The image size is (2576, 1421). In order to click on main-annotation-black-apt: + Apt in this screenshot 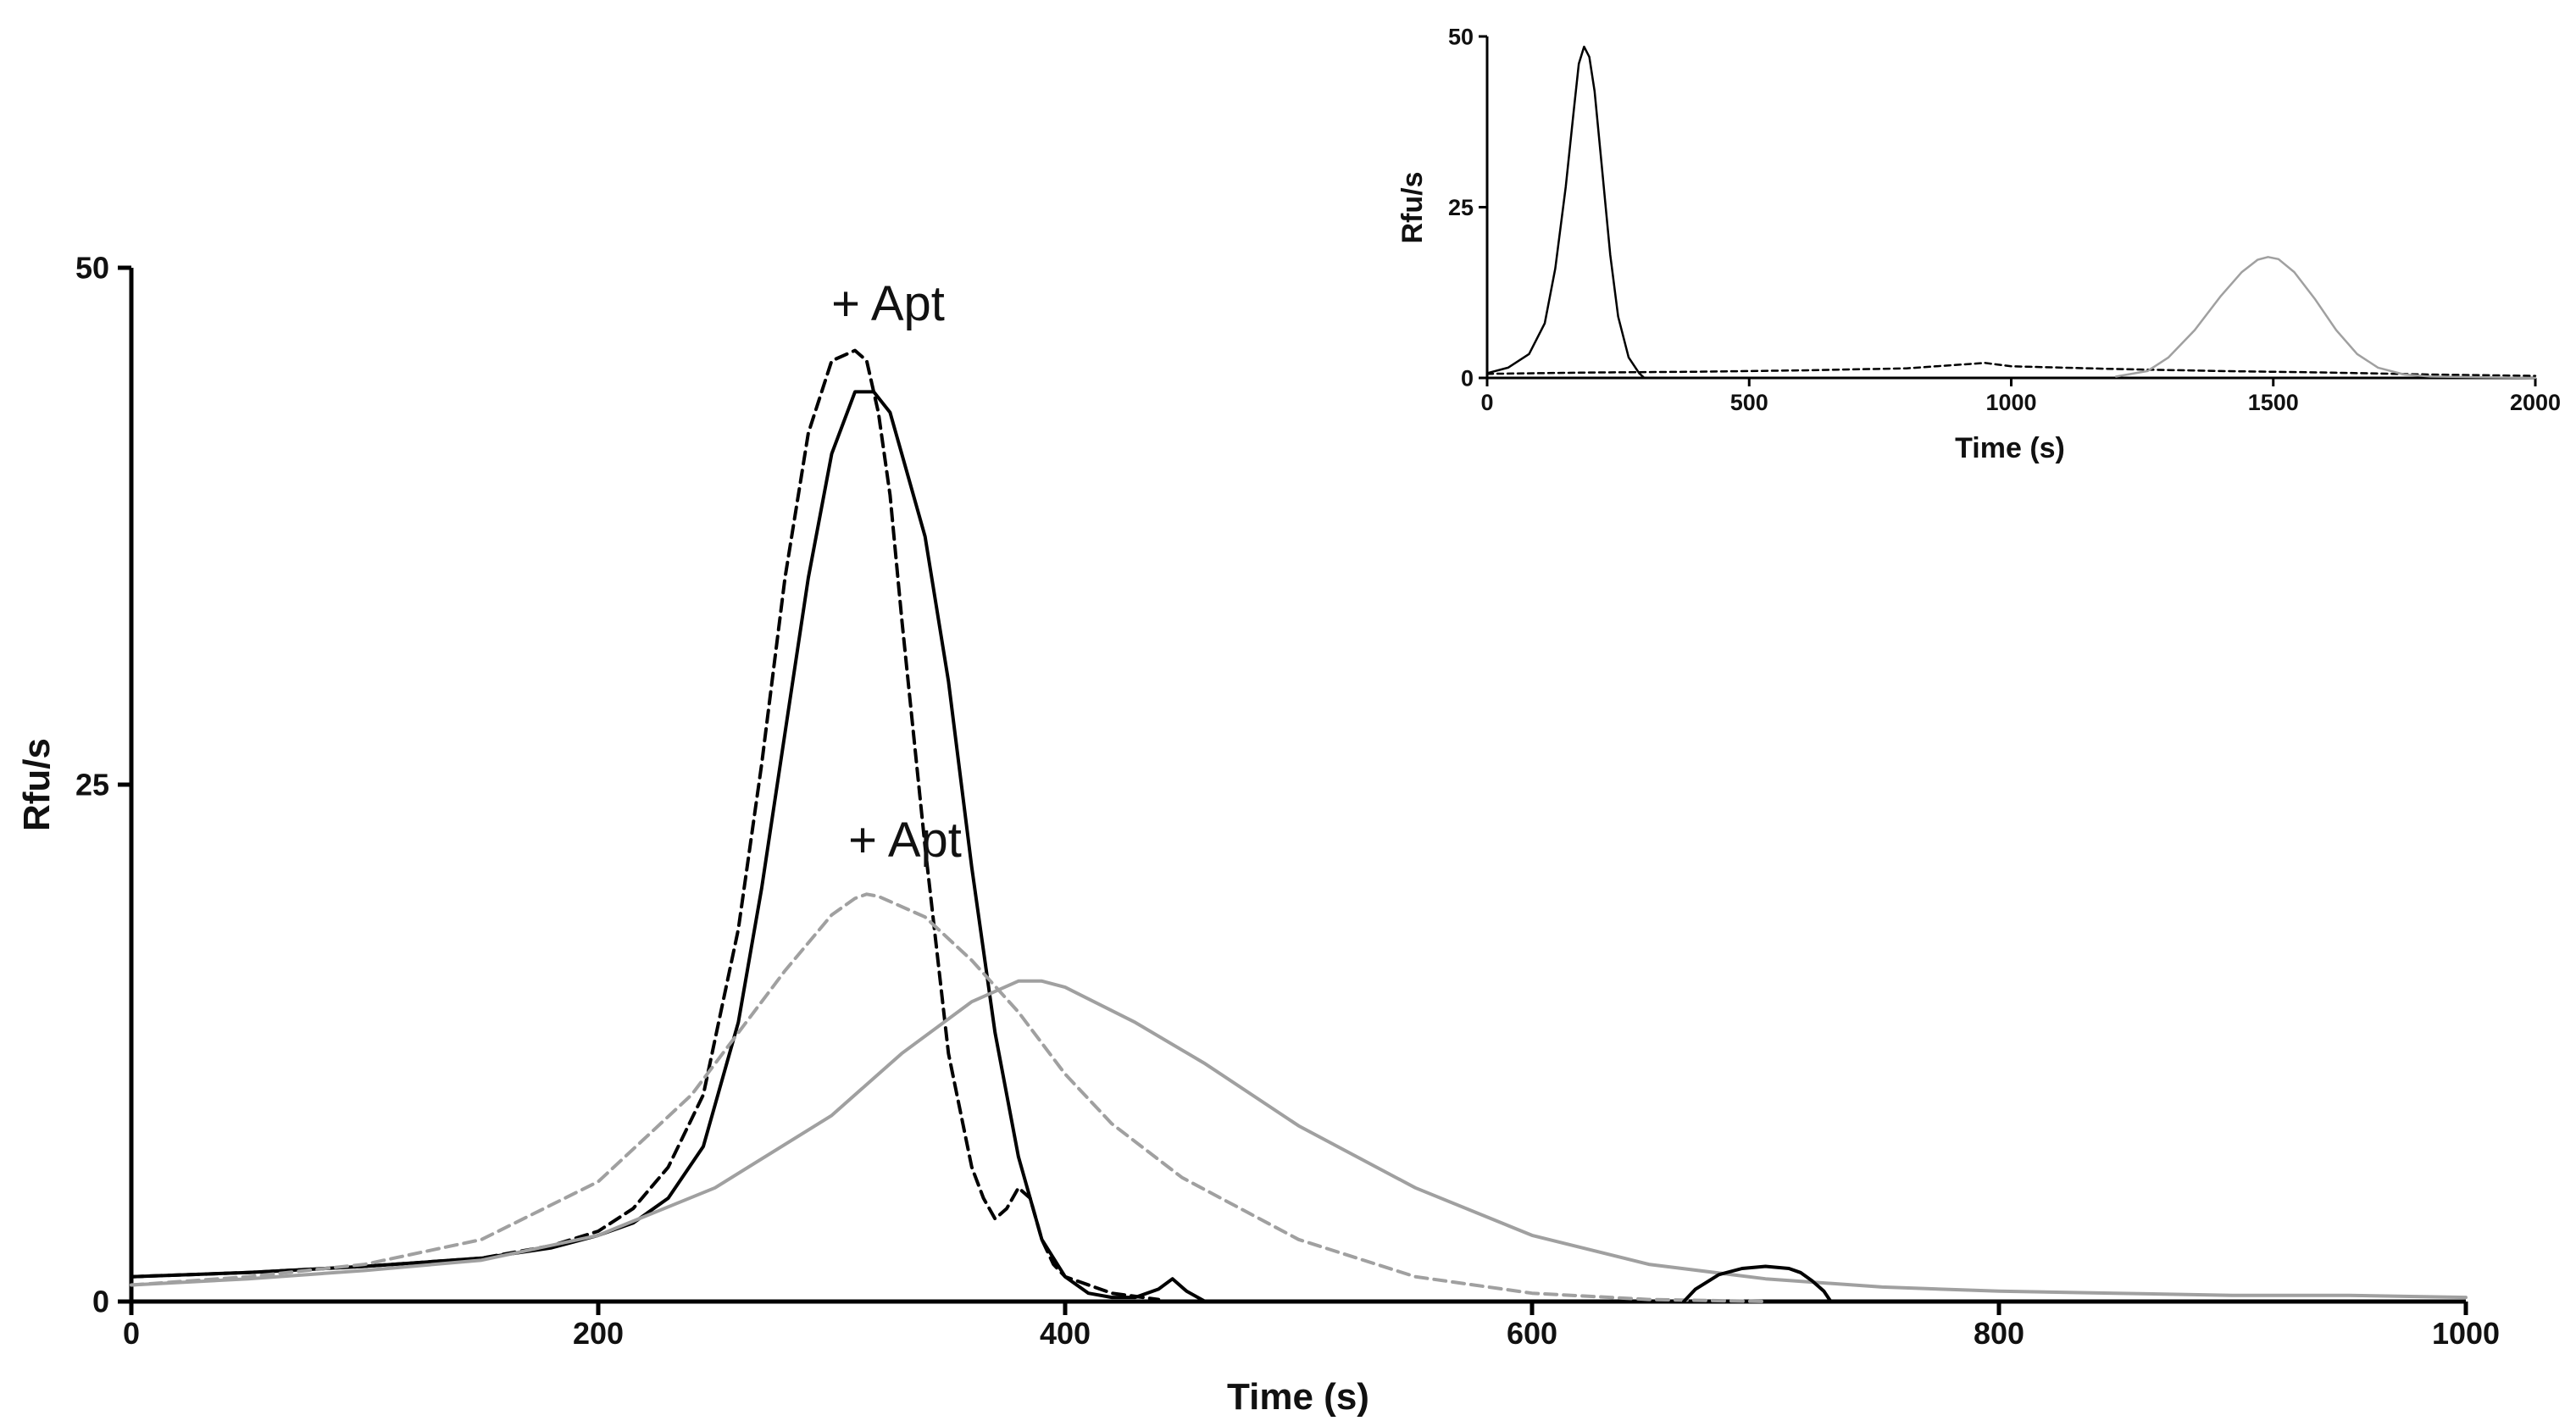, I will do `click(888, 303)`.